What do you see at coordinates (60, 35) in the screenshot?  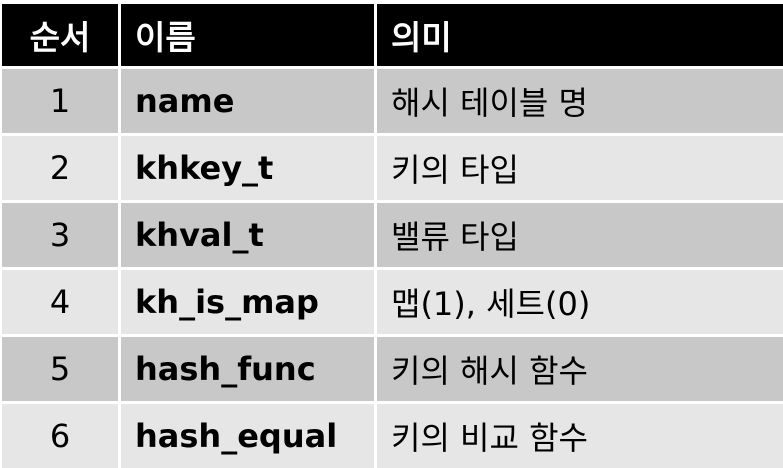 I see `header-order: 순서` at bounding box center [60, 35].